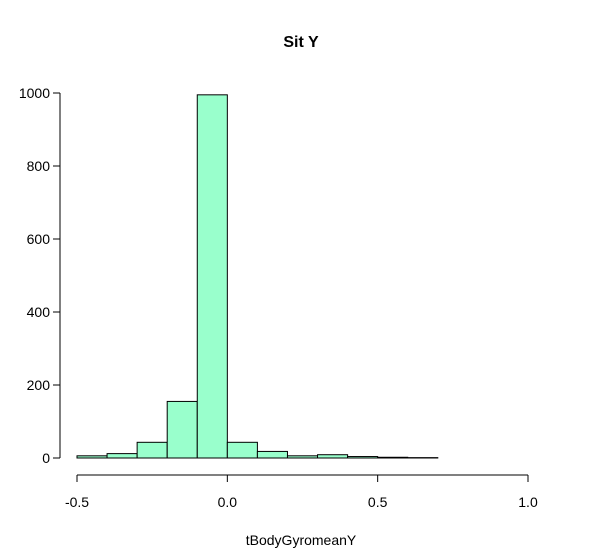 This screenshot has height=560, width=602. I want to click on y-tick-label: 800, so click(39, 166).